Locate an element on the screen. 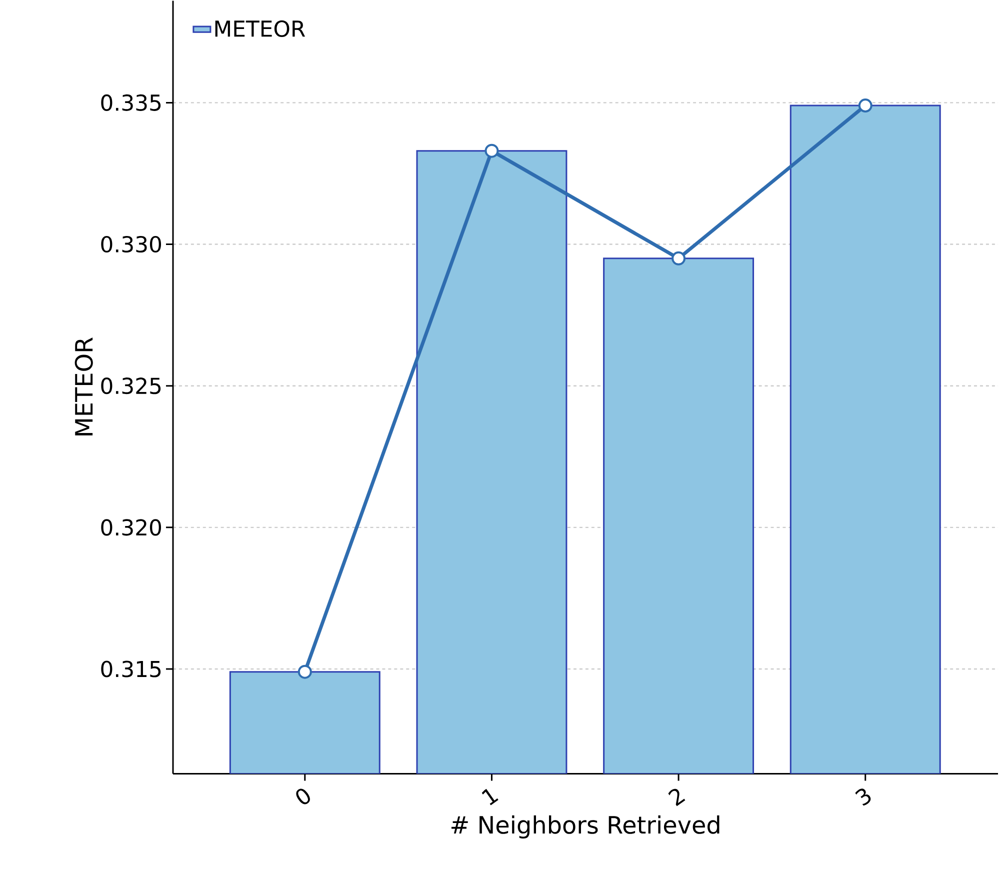 The height and width of the screenshot is (883, 1000). y-tick-label: 0.335 is located at coordinates (131, 103).